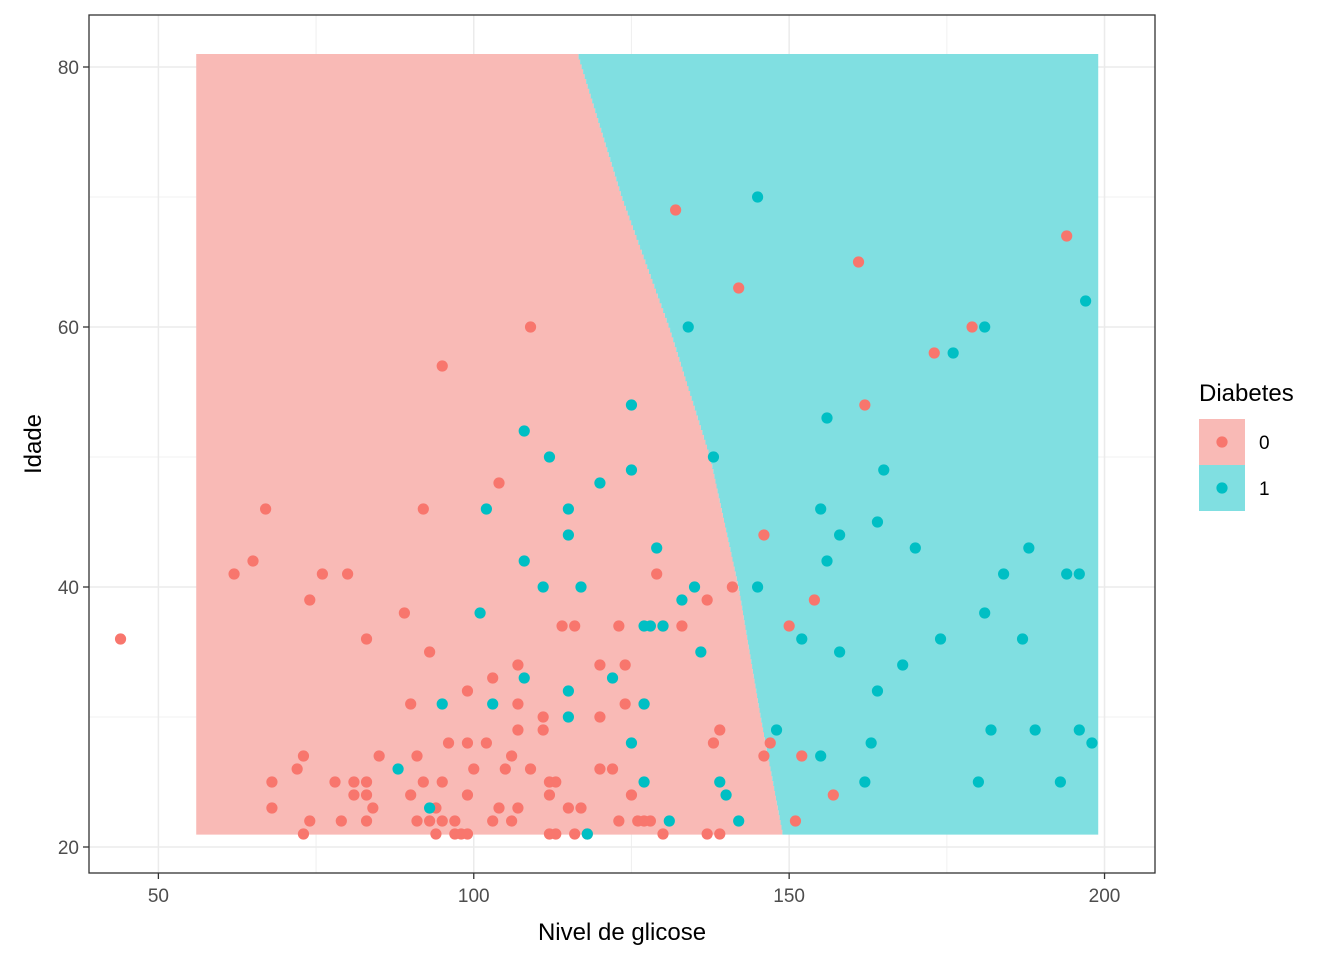 This screenshot has width=1344, height=960. What do you see at coordinates (33, 444) in the screenshot?
I see `y-axis-title: Idade` at bounding box center [33, 444].